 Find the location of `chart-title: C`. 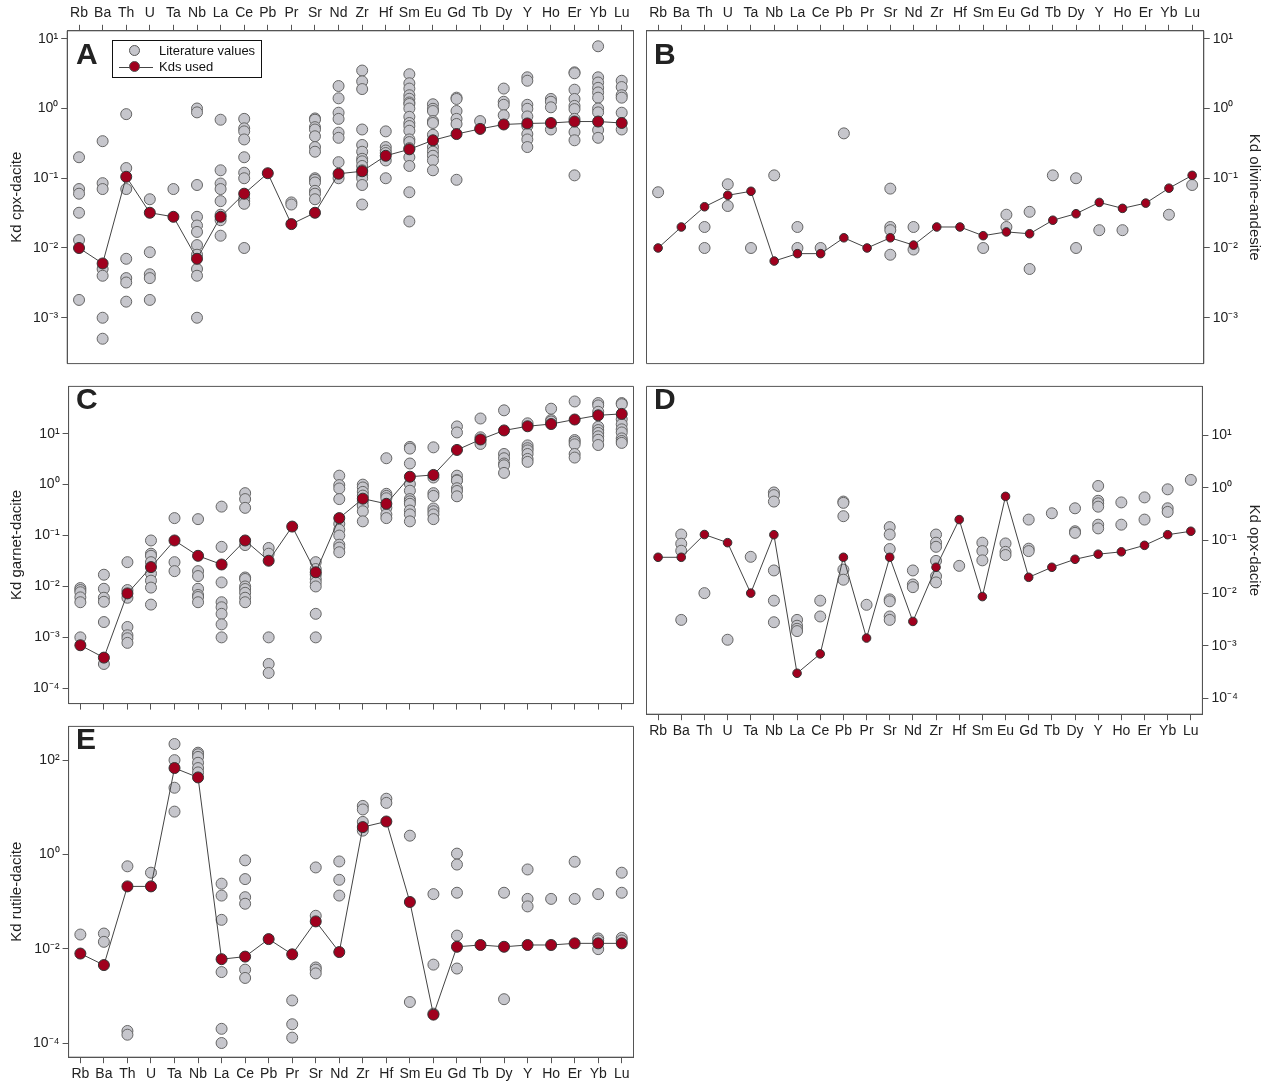

chart-title: C is located at coordinates (87, 398).